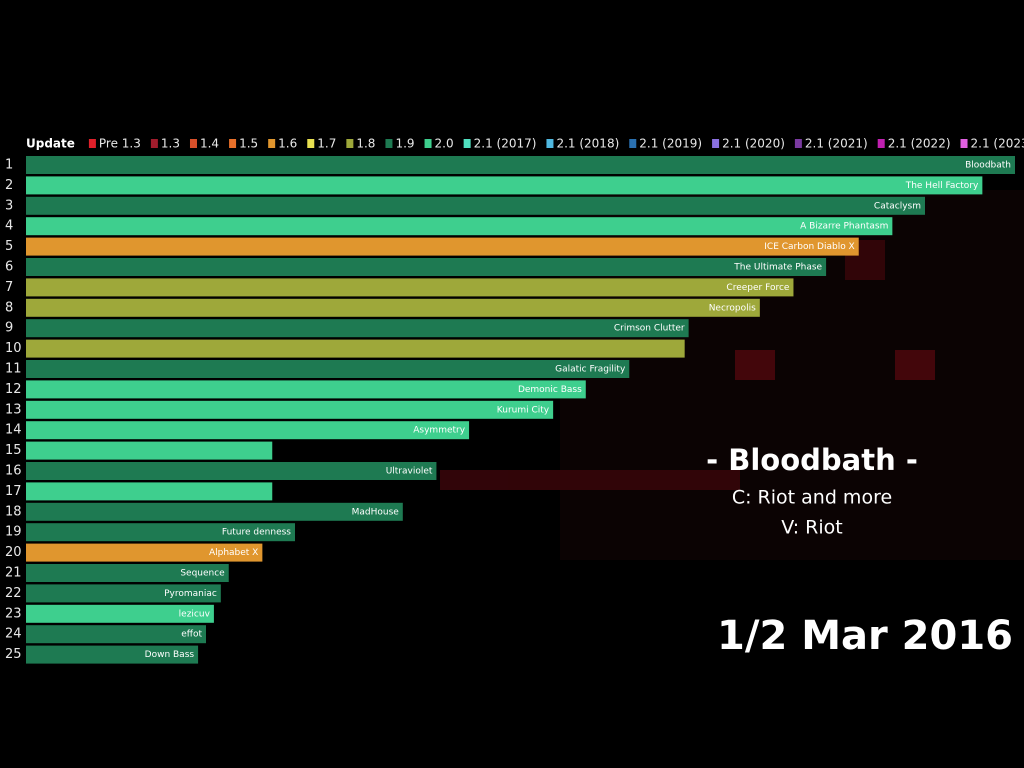  What do you see at coordinates (13, 613) in the screenshot?
I see `rank-label: 23` at bounding box center [13, 613].